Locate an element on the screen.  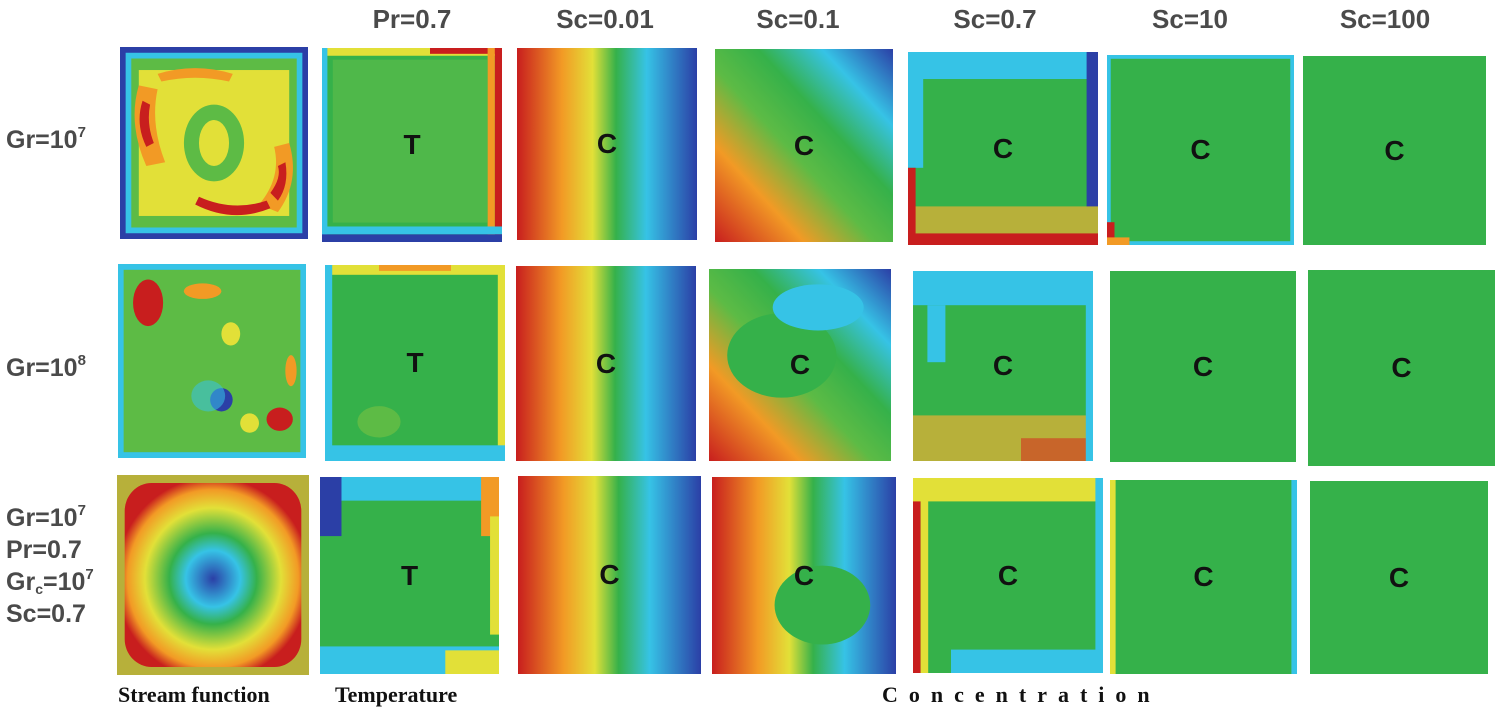
row3-pr: Pr=0.7 is located at coordinates (44, 550).